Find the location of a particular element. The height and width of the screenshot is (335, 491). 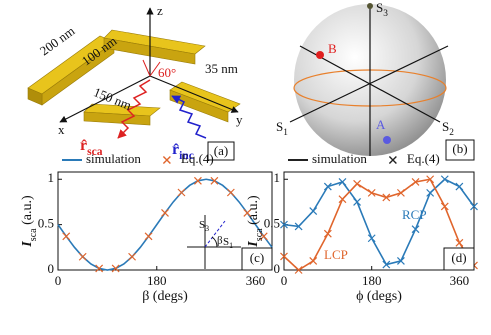

plot-frame is located at coordinates (165, 221).